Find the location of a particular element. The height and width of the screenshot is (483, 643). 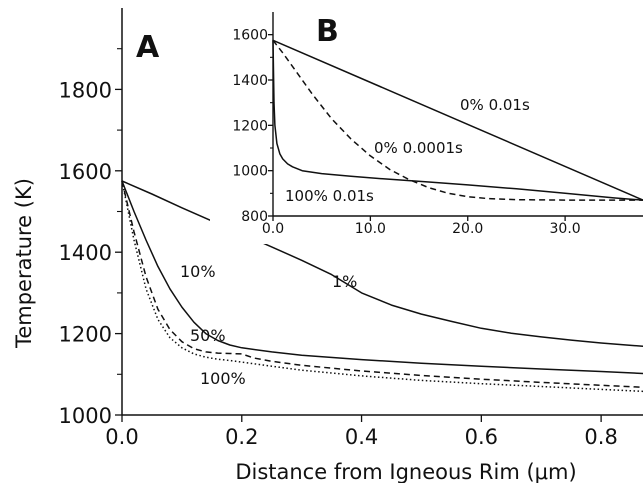

curve-label-1pct: 1% is located at coordinates (344, 281).